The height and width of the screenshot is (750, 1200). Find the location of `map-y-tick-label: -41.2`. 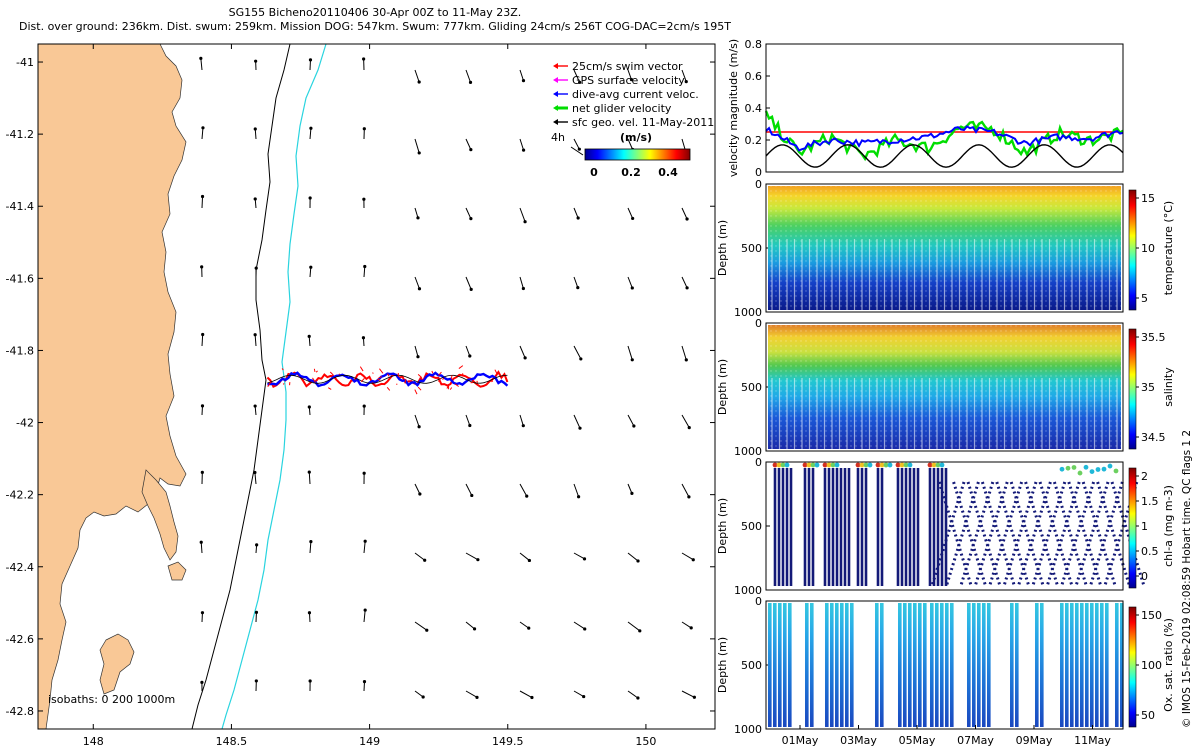

map-y-tick-label: -41.2 is located at coordinates (20, 134).